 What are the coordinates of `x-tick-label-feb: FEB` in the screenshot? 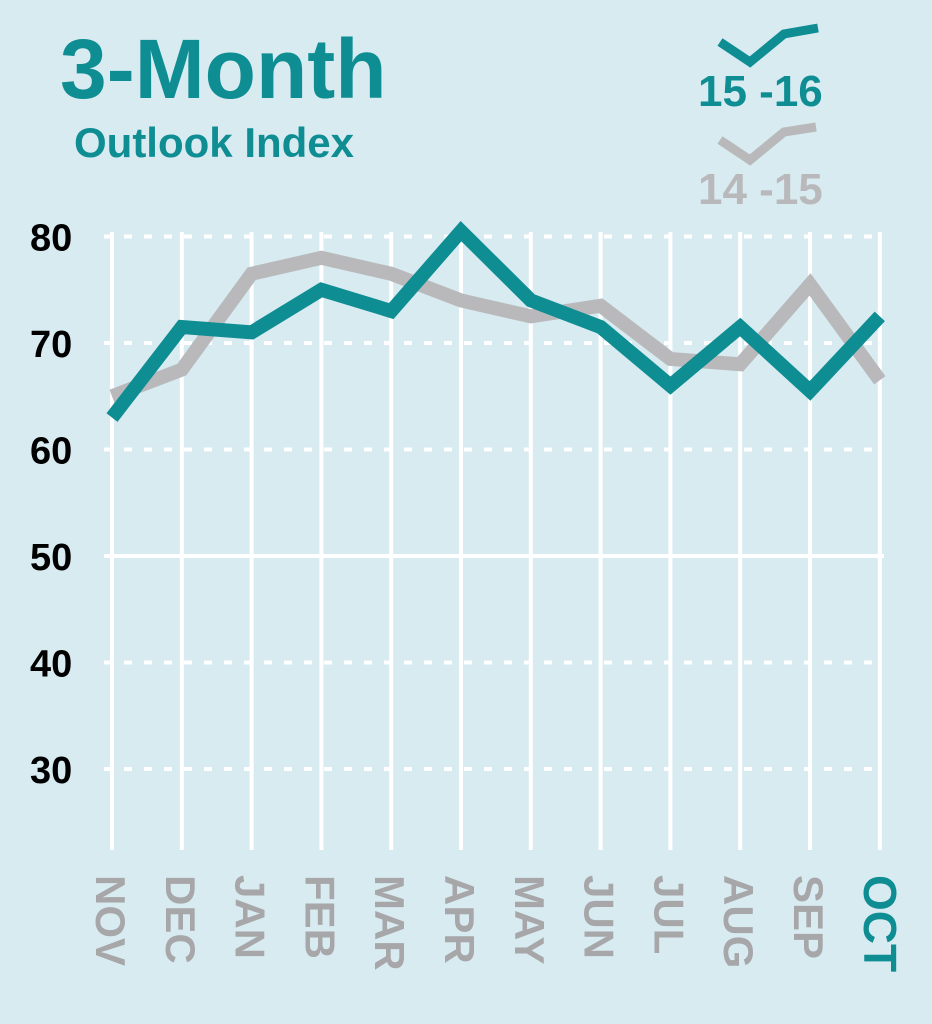 It's located at (319, 917).